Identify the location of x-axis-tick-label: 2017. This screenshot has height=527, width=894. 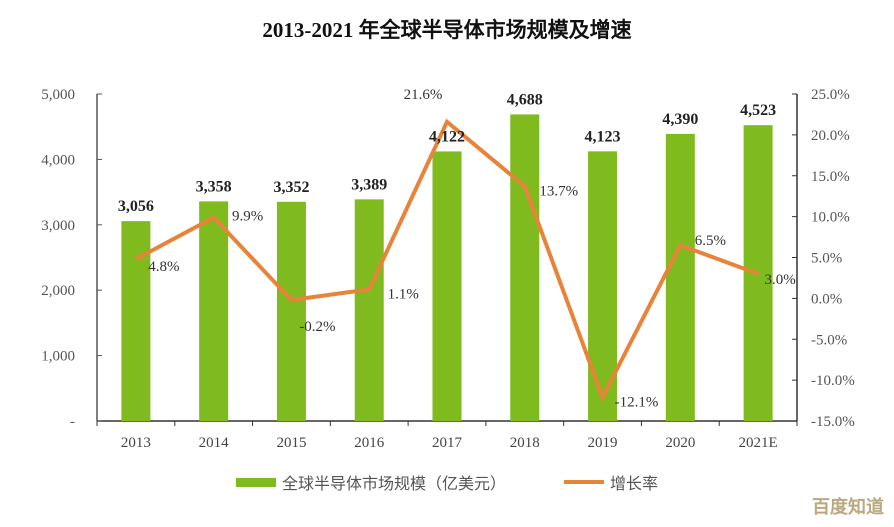
(447, 443).